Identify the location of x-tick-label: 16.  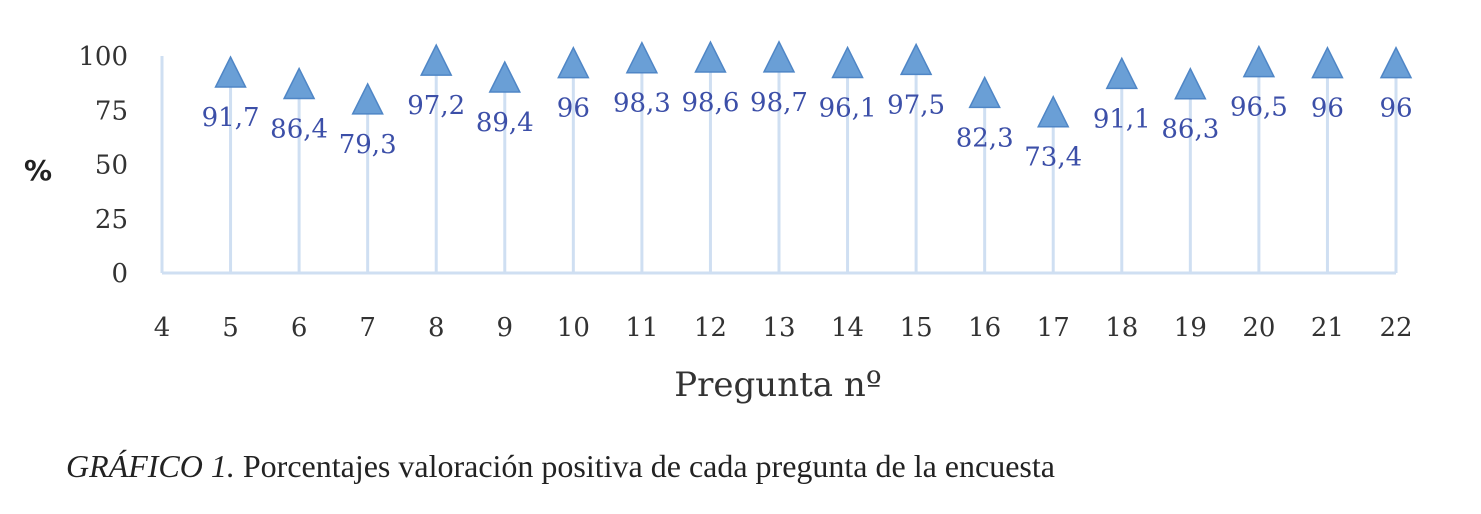
(984, 328).